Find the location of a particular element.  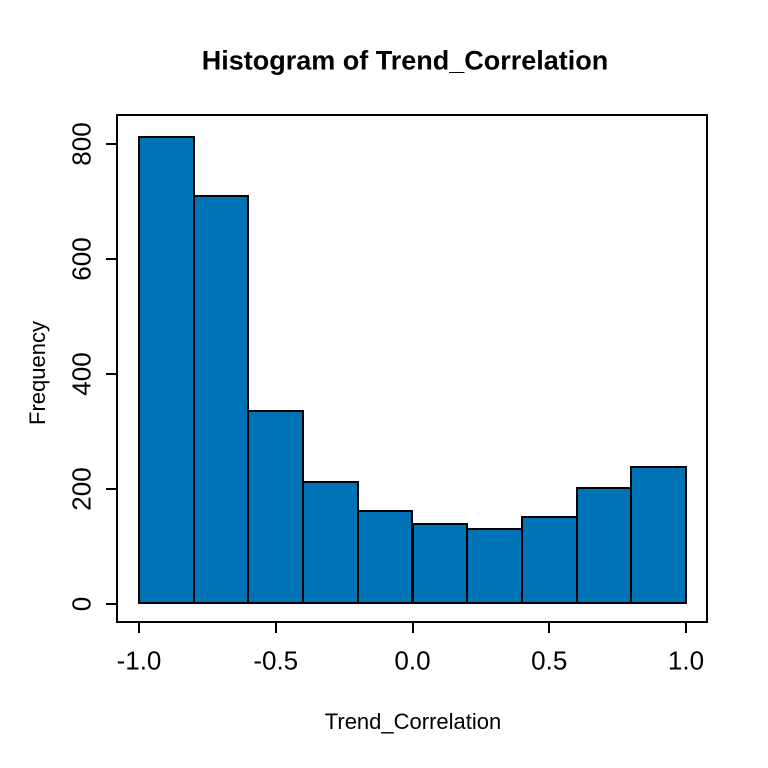

y-axis-tick-label: 400 is located at coordinates (81, 374).